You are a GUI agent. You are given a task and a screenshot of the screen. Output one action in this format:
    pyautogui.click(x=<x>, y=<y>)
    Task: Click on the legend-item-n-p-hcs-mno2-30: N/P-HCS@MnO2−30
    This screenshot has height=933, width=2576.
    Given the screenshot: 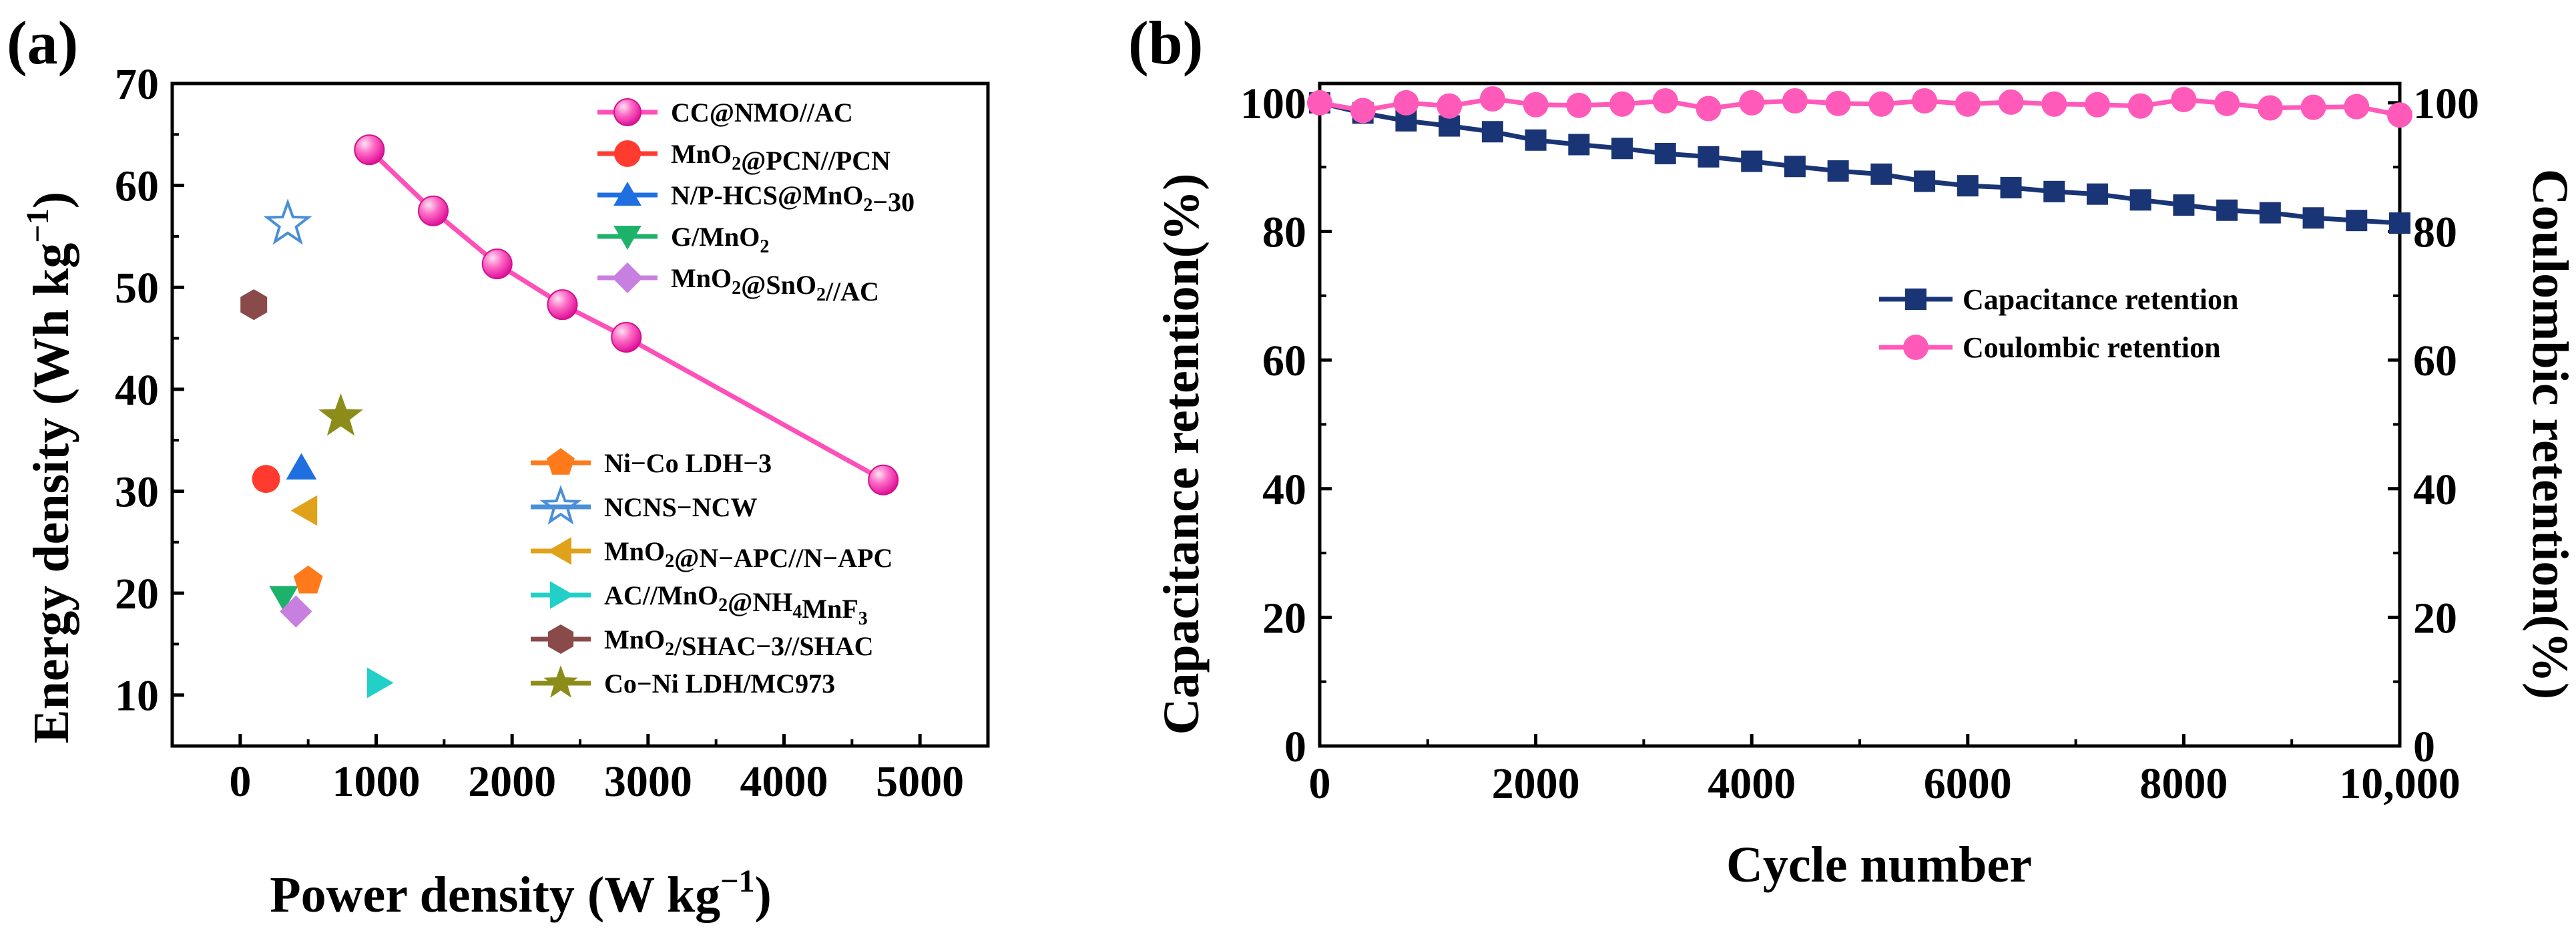 What is the action you would take?
    pyautogui.click(x=756, y=198)
    